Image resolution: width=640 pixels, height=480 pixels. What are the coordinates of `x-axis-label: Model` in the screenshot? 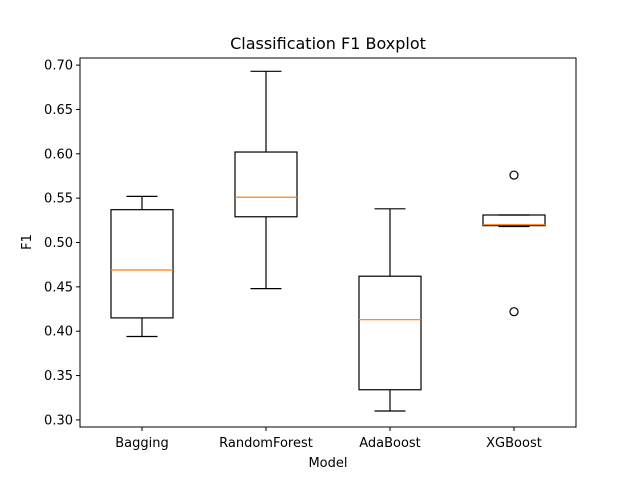 It's located at (327, 463).